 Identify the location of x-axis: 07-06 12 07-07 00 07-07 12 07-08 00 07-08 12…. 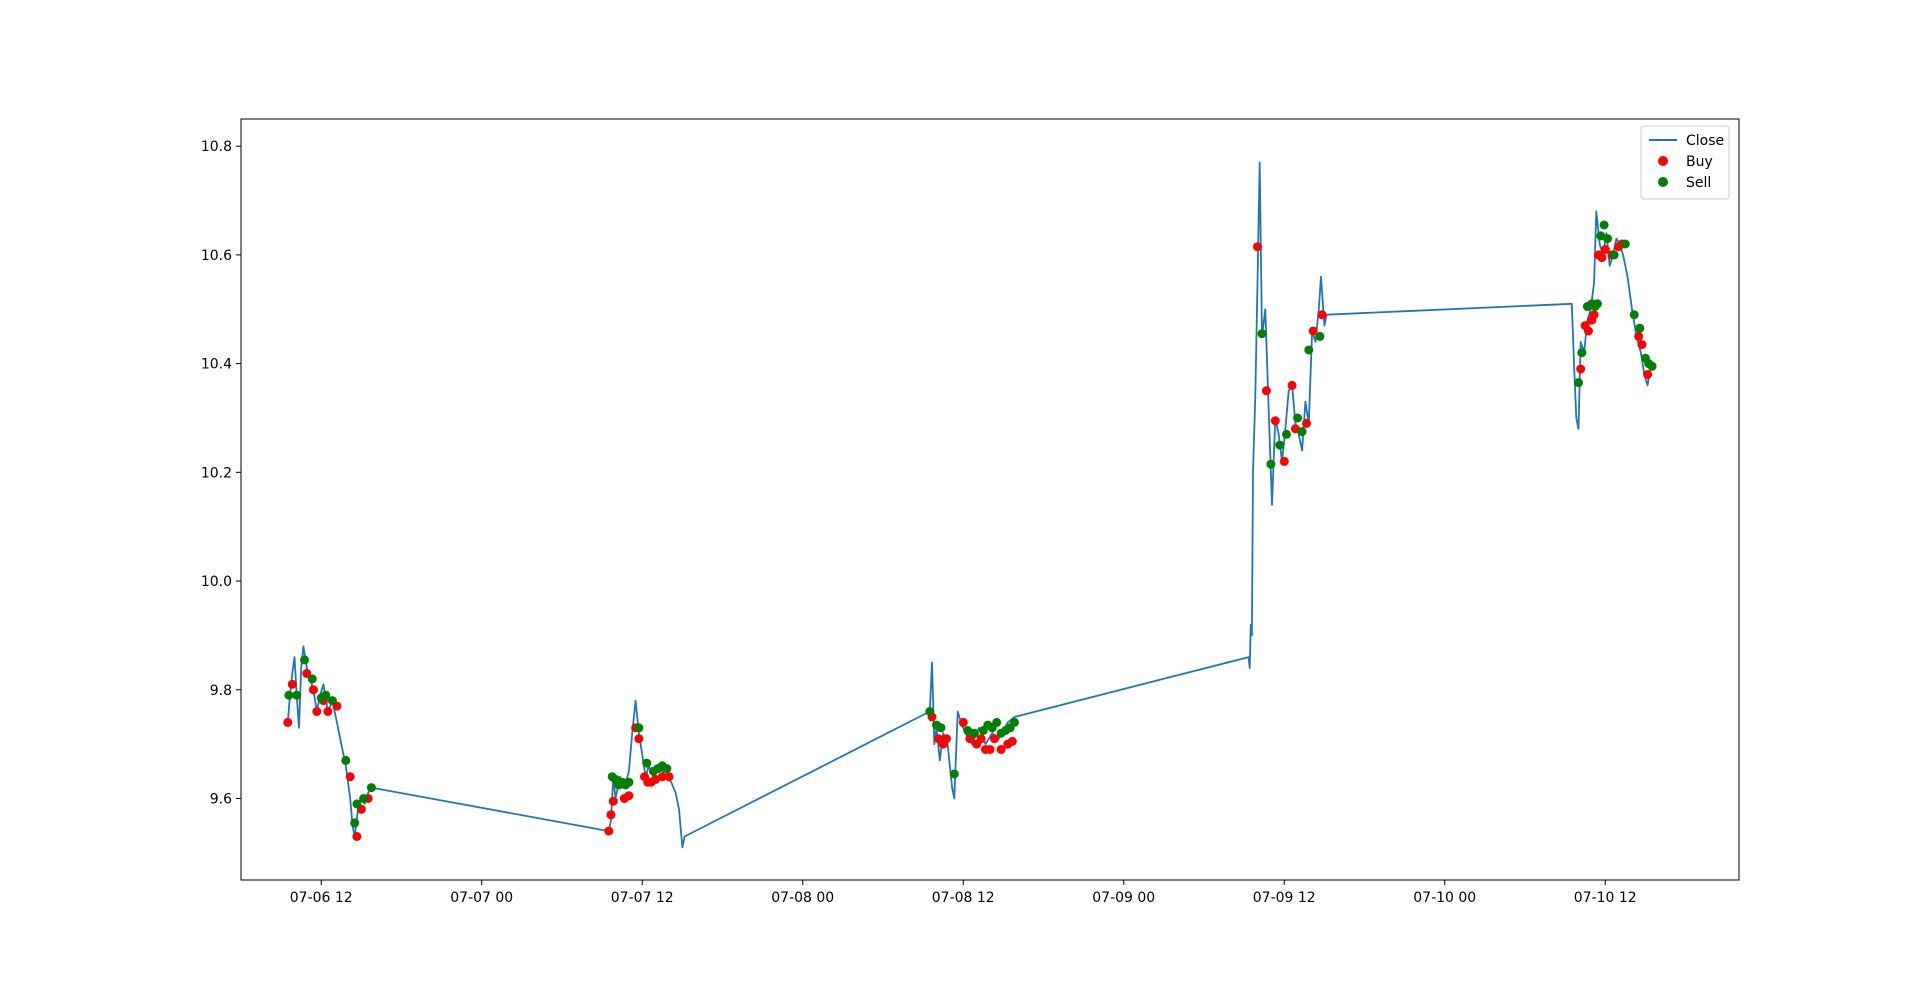
(963, 893).